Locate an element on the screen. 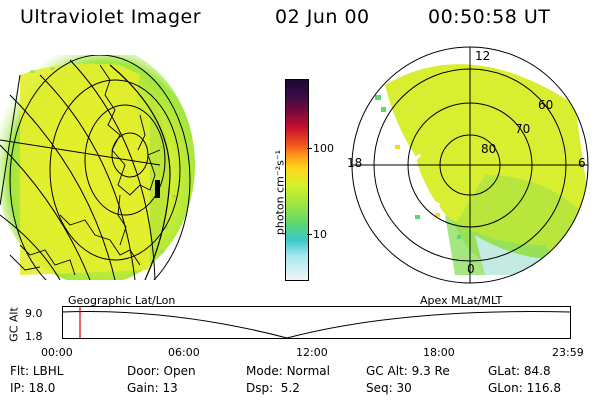 The height and width of the screenshot is (400, 600). info-value: LBHL is located at coordinates (48, 371).